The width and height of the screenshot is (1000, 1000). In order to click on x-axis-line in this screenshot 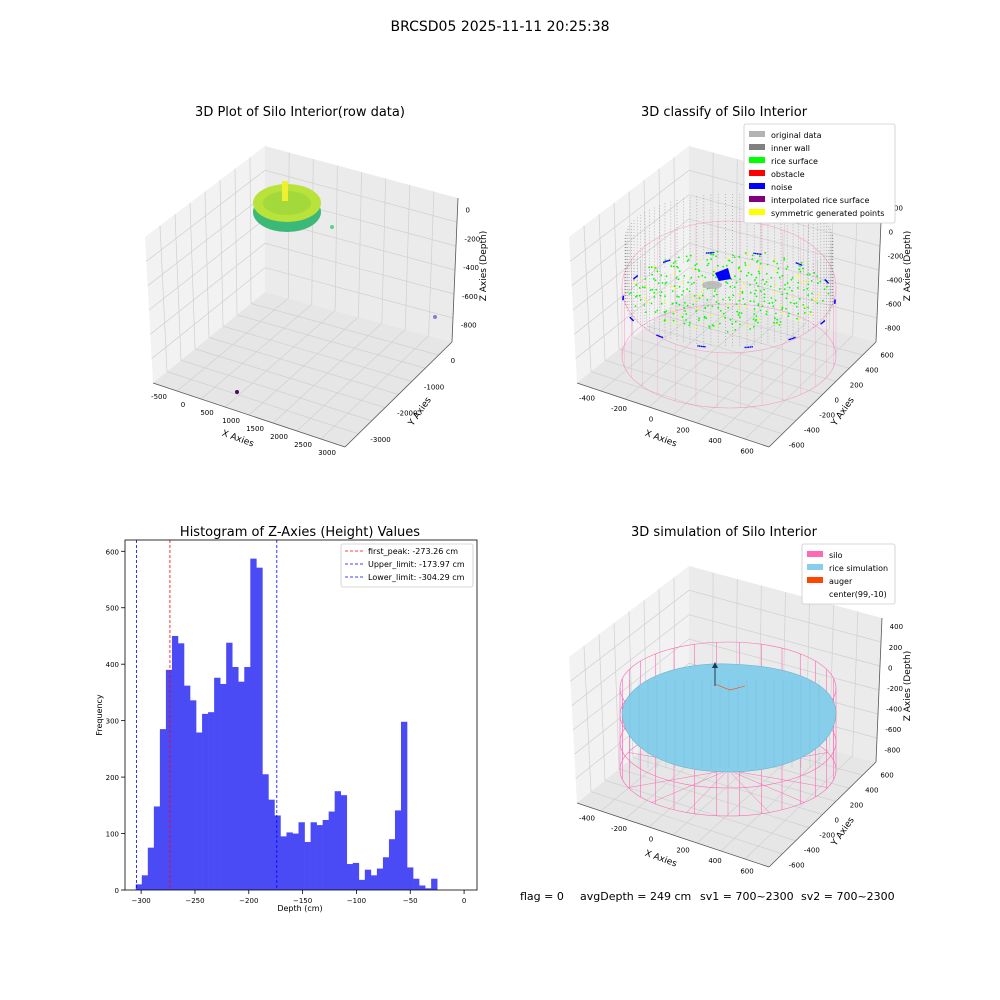, I will do `click(673, 415)`.